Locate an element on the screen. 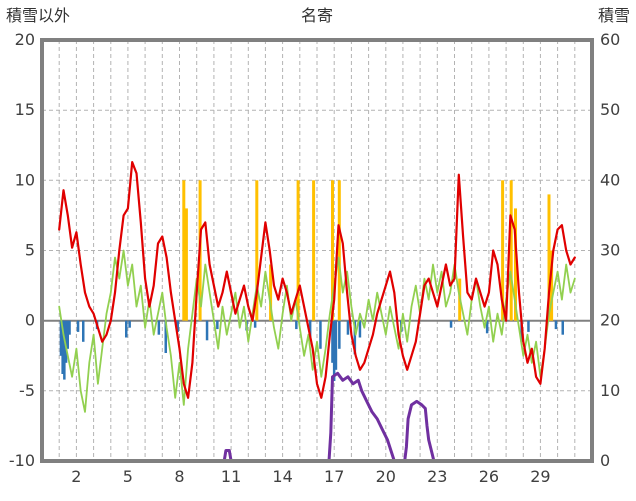 The height and width of the screenshot is (501, 636). left-tick-label: 15 is located at coordinates (25, 109).